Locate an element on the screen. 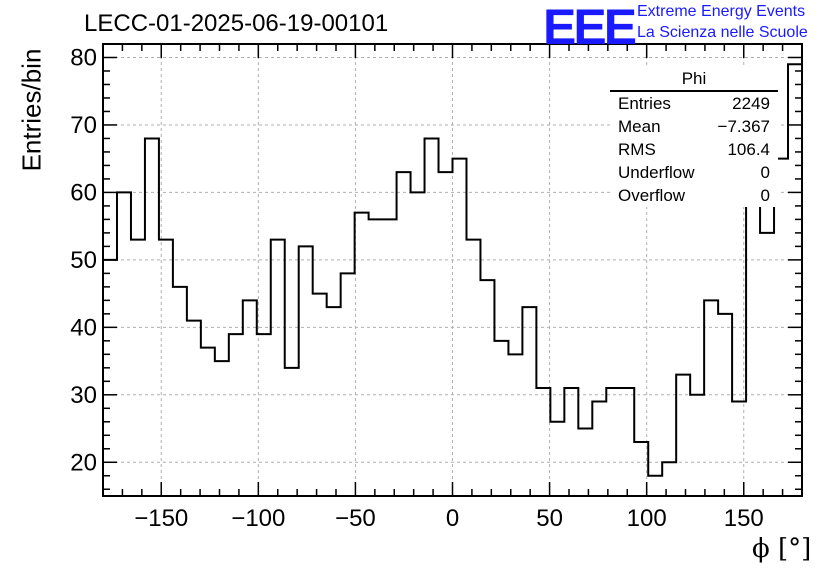 The height and width of the screenshot is (572, 836). eee-logo: EEE is located at coordinates (590, 27).